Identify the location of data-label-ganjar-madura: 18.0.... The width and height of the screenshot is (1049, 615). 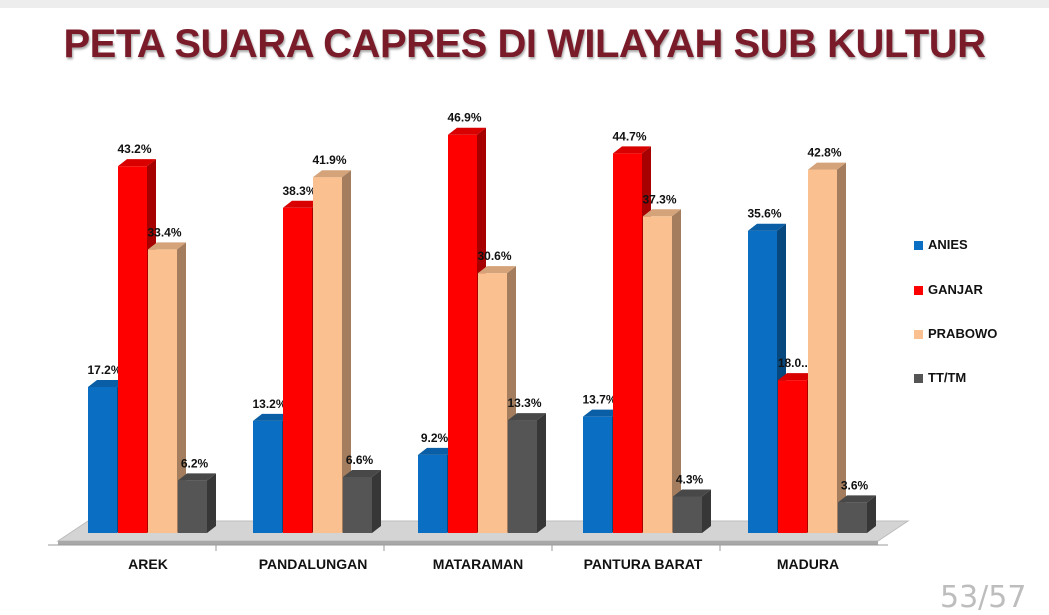
(794, 363).